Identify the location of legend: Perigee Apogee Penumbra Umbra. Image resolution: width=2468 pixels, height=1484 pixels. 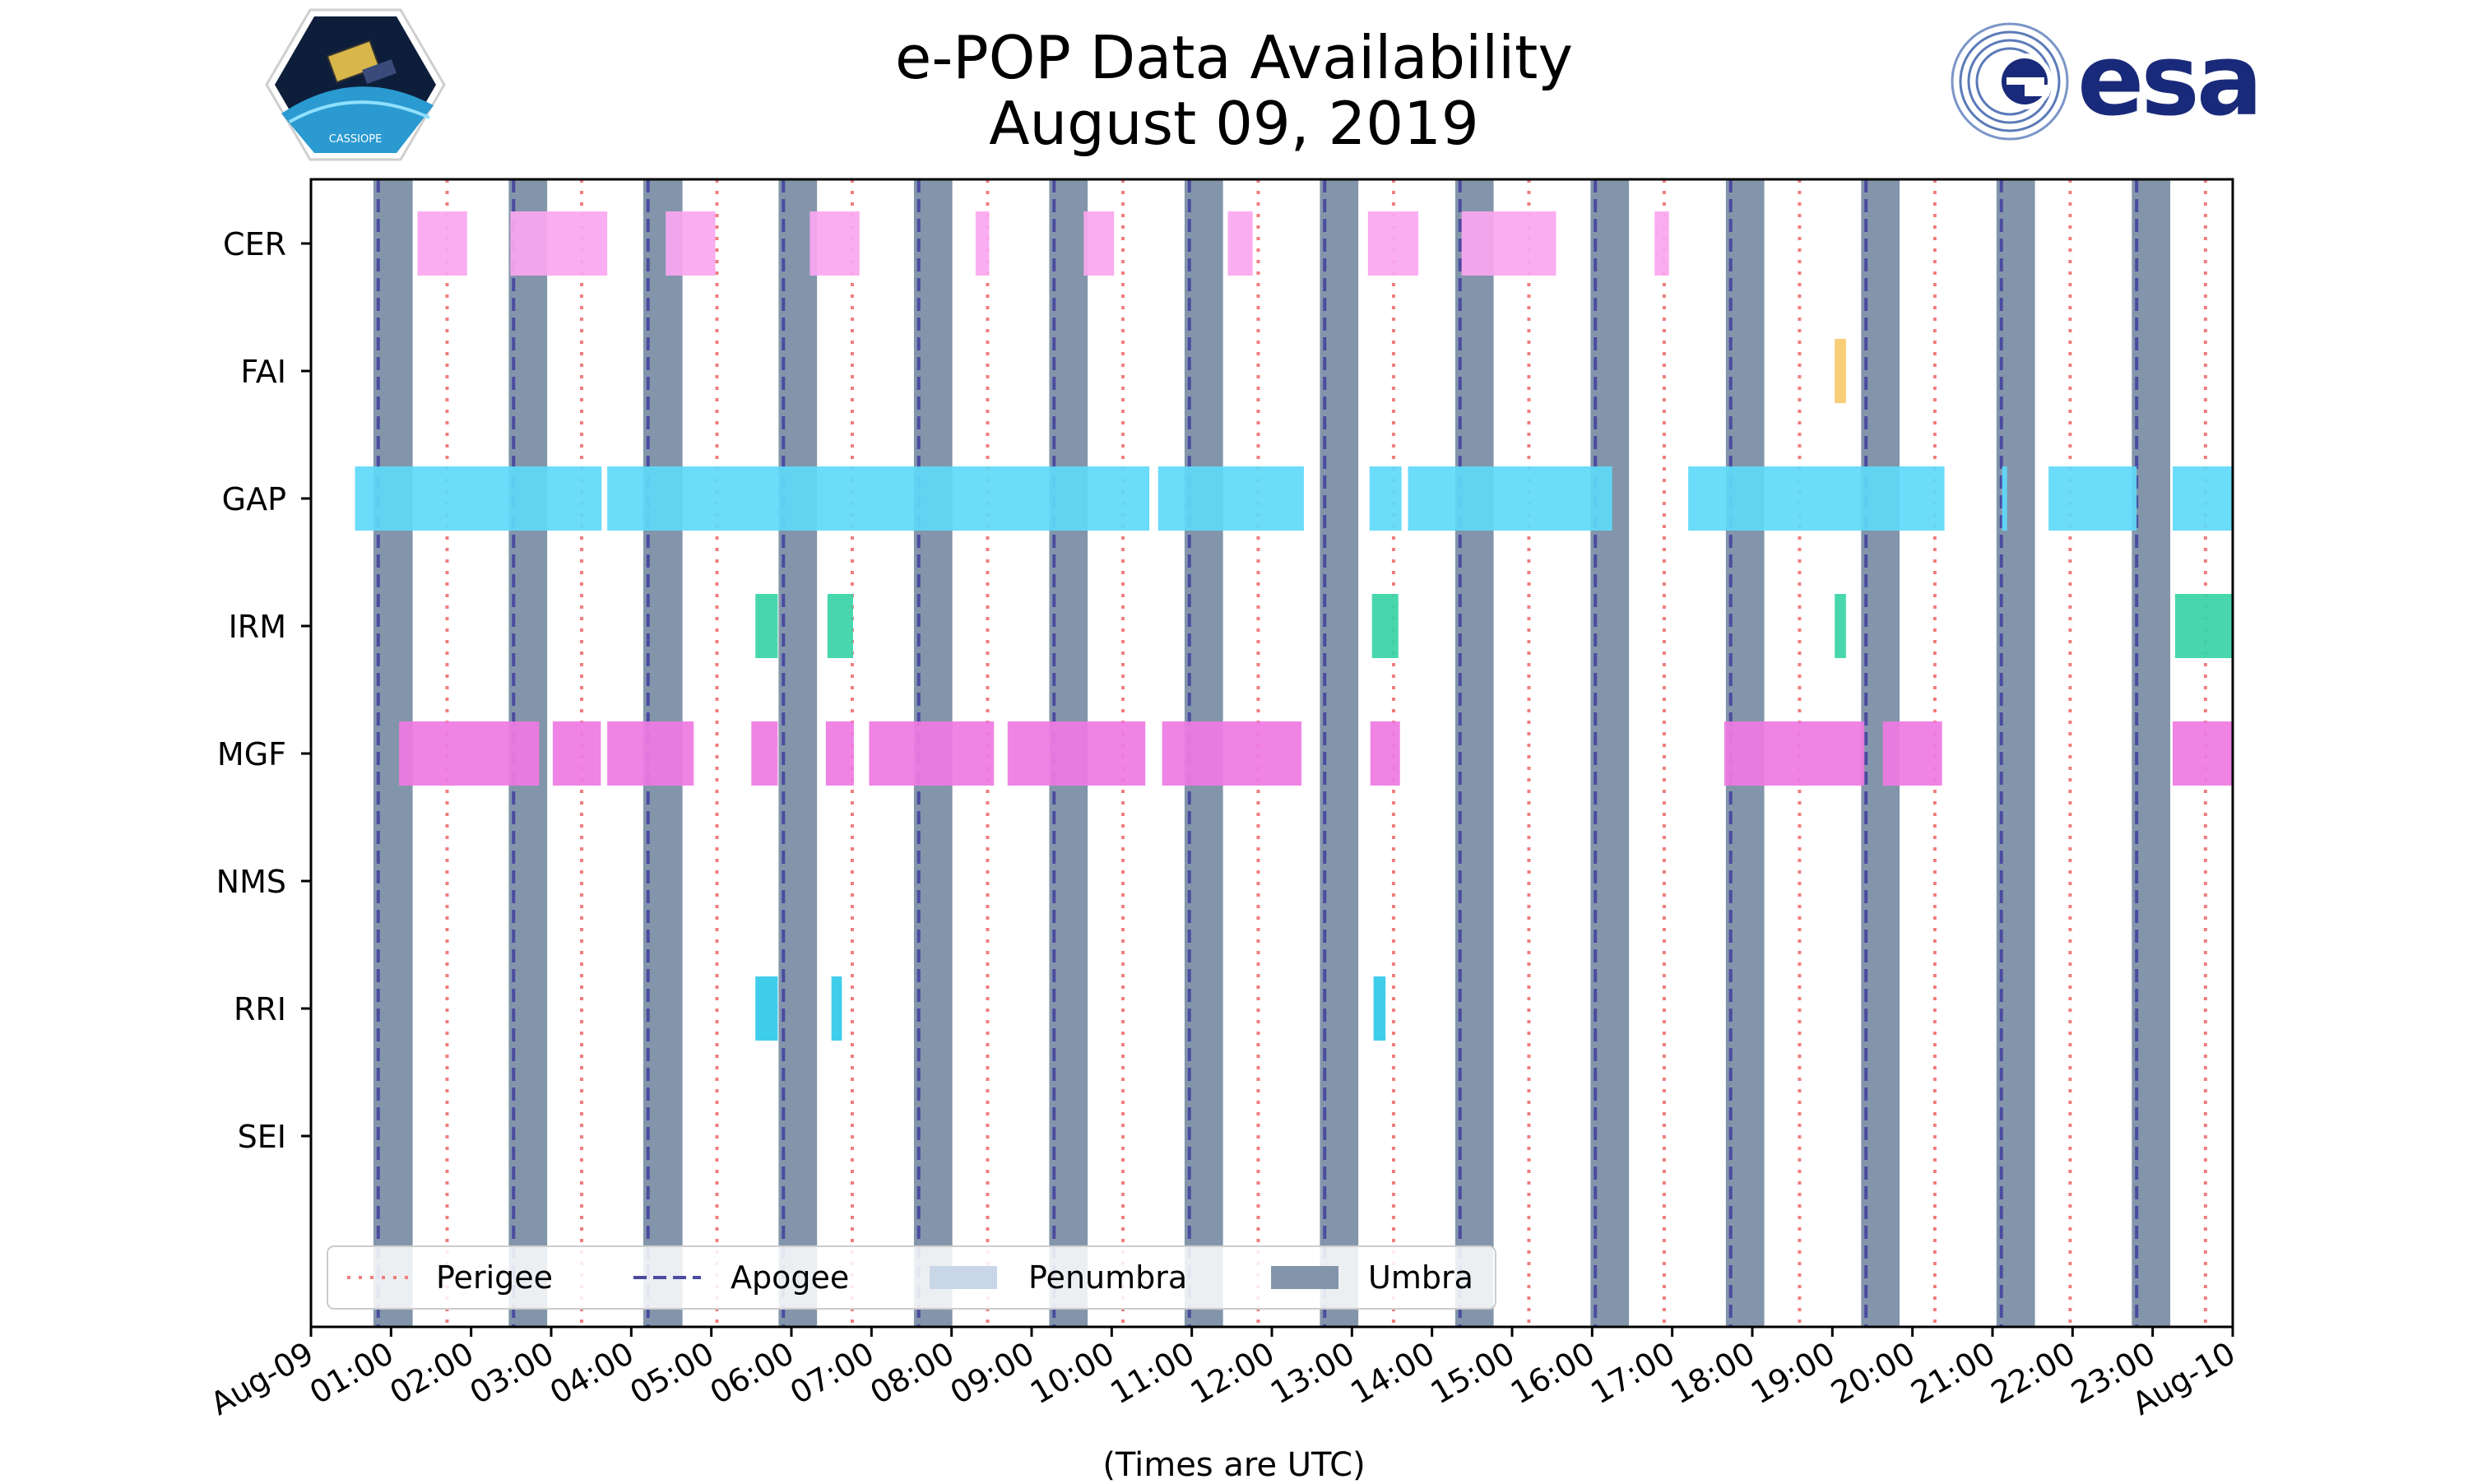
(911, 1277).